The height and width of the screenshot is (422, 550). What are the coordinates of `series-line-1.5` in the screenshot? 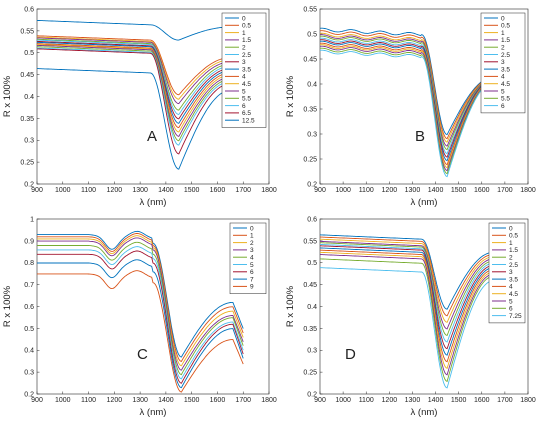 It's located at (407, 285).